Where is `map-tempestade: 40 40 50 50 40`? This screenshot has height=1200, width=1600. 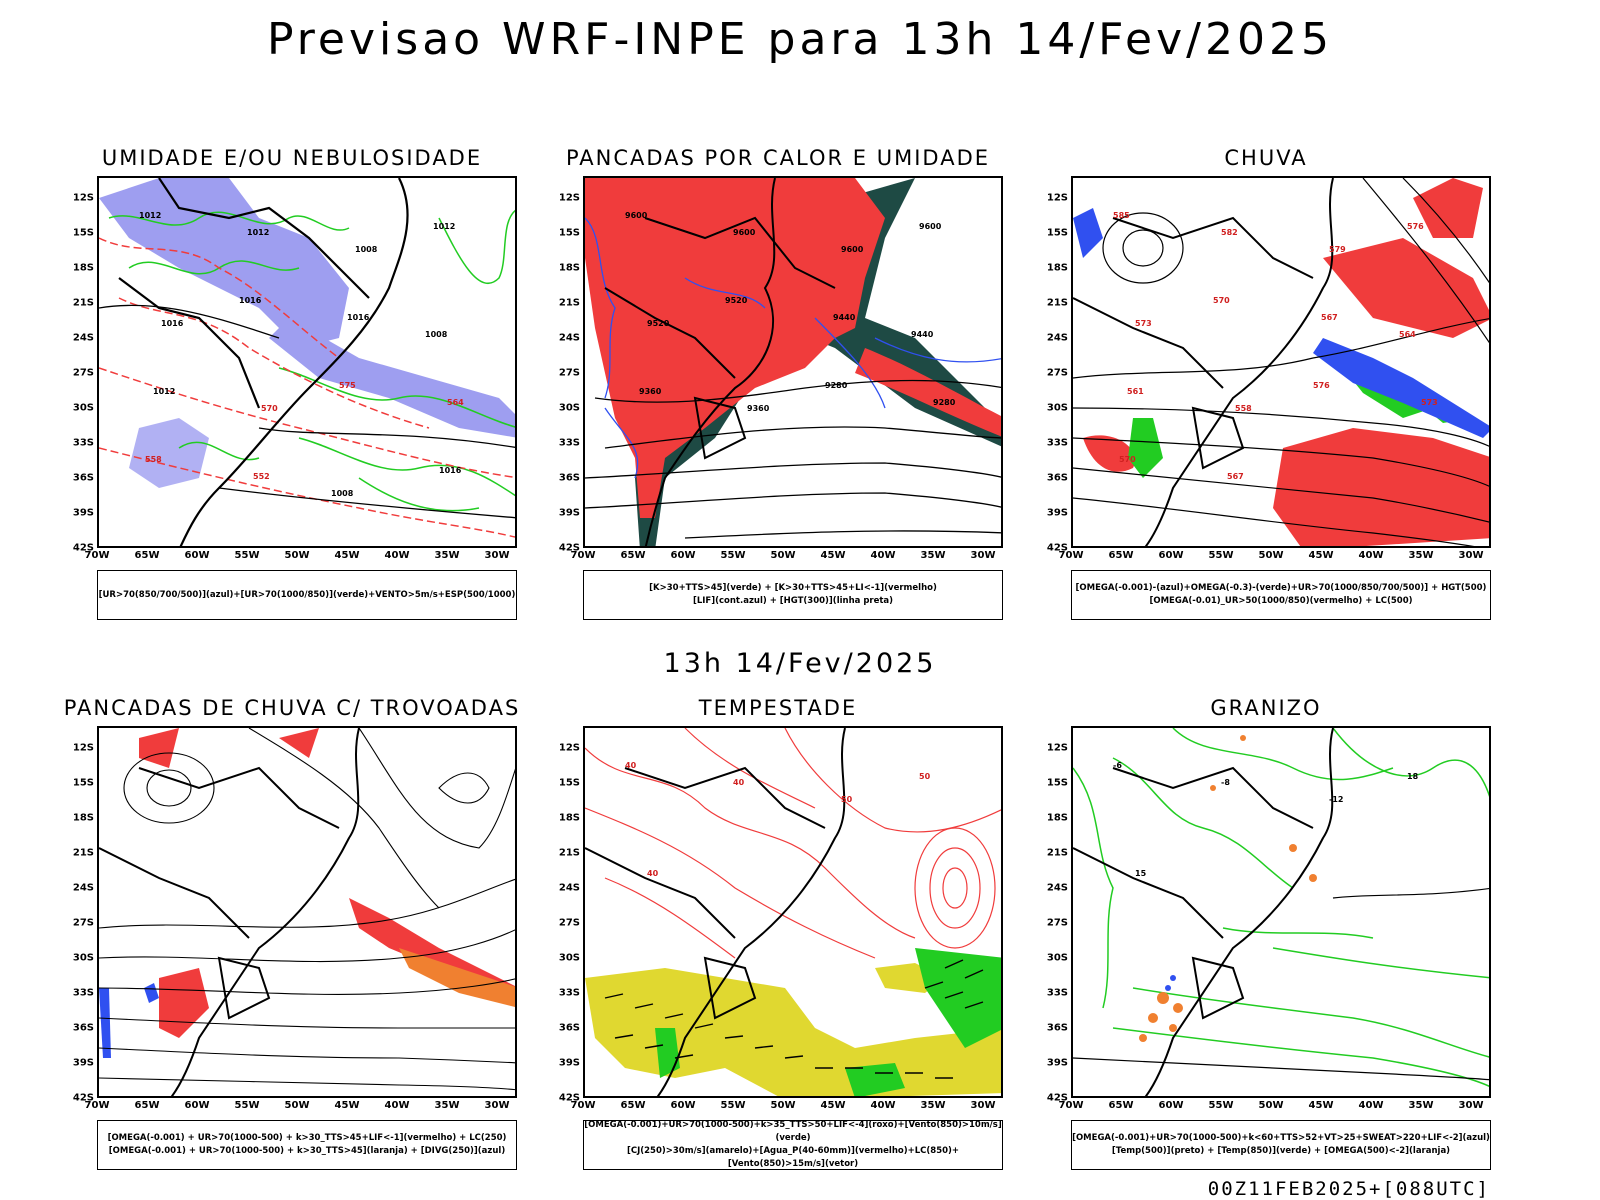 map-tempestade: 40 40 50 50 40 is located at coordinates (793, 912).